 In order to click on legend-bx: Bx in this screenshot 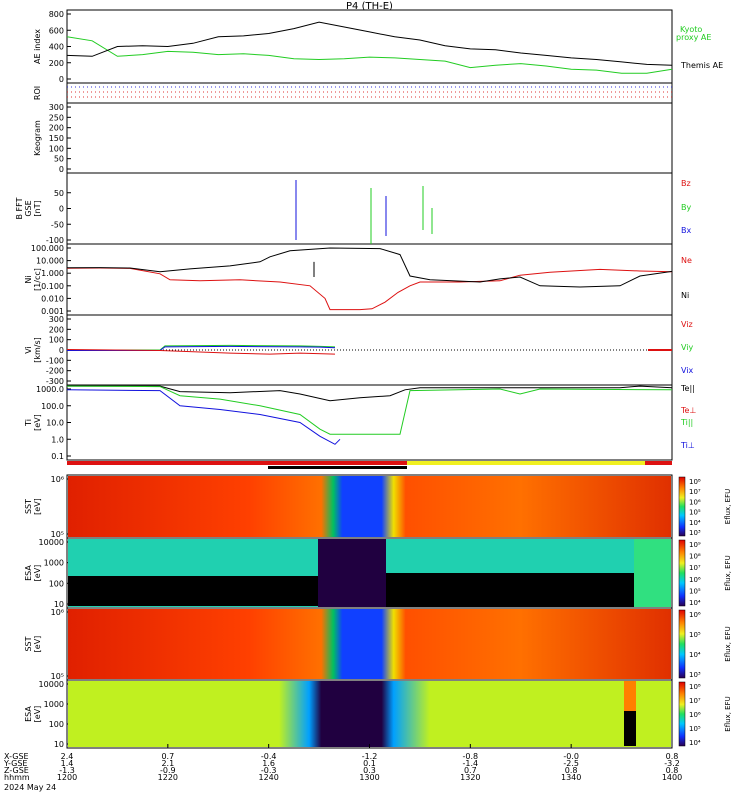, I will do `click(686, 230)`.